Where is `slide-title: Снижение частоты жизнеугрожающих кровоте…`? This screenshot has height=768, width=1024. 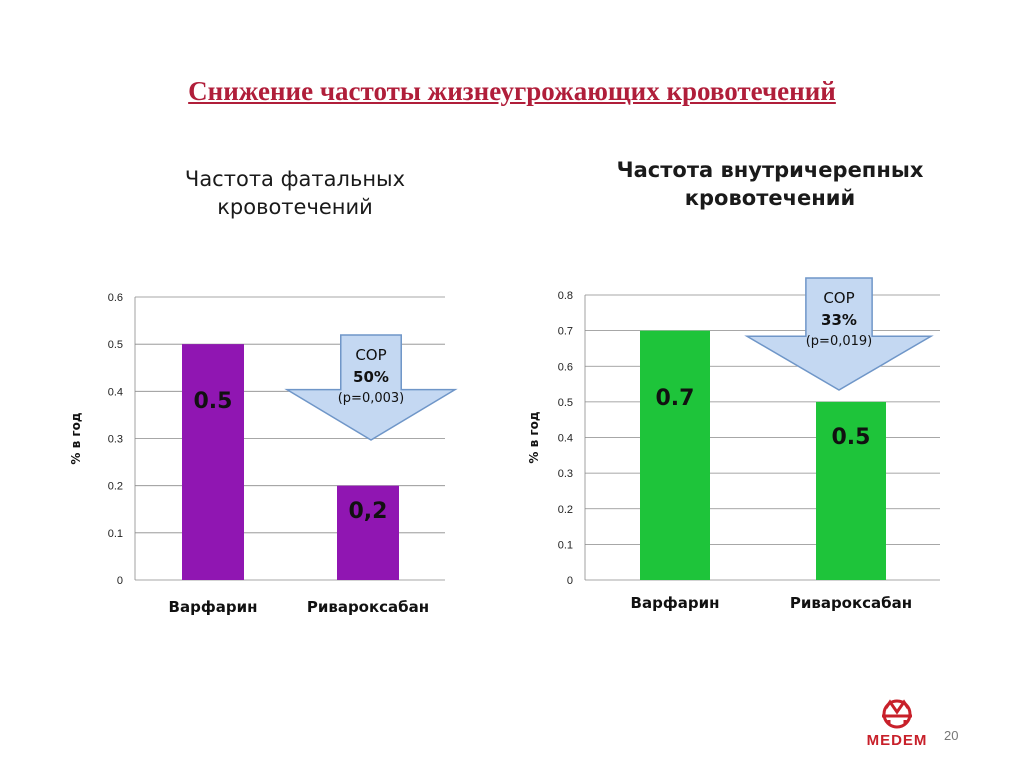
slide-title: Снижение частоты жизнеугрожающих кровоте… is located at coordinates (512, 91).